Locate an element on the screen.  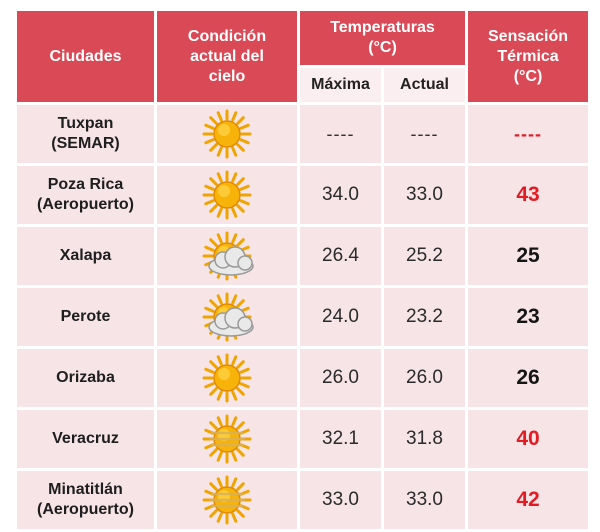
header-temperaturas: Temperaturas (°C) is located at coordinates (382, 38).